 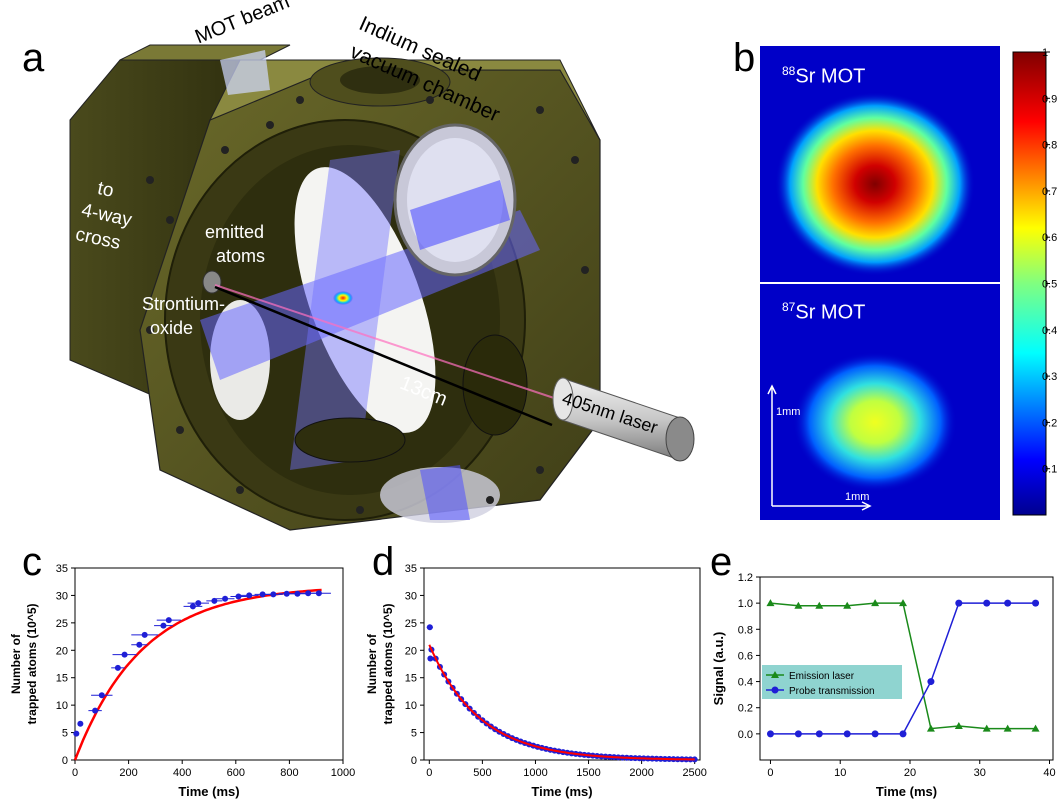 I want to click on y-tick-label: 1.2, so click(x=745, y=578).